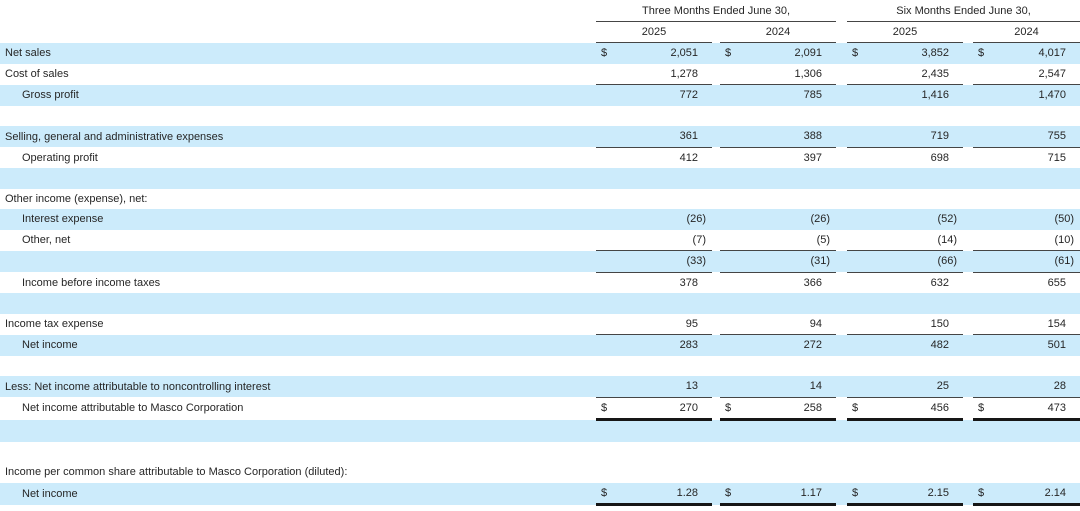 The image size is (1080, 511). Describe the element at coordinates (540, 199) in the screenshot. I see `table-row: Other income (expense), net:` at that location.